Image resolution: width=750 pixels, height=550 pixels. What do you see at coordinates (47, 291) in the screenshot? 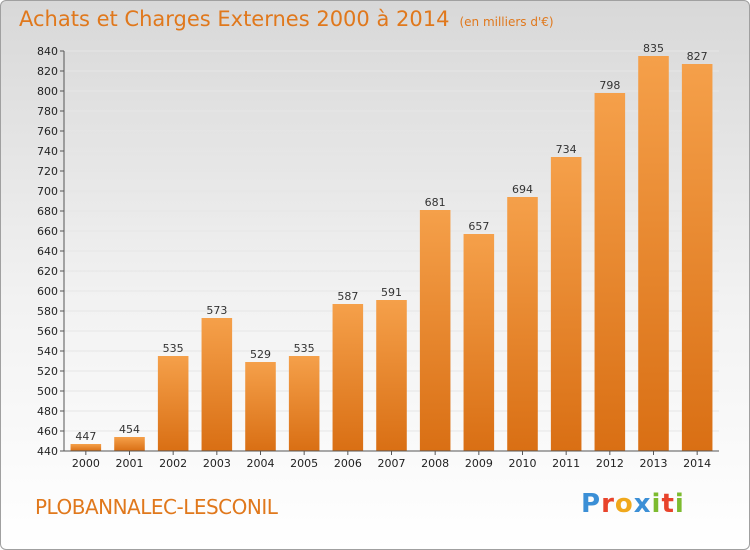
I see `y-tick-label: 600` at bounding box center [47, 291].